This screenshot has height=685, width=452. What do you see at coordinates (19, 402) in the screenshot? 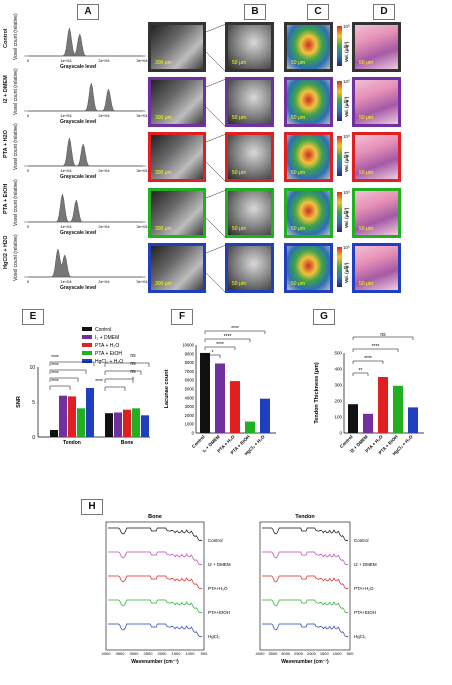
I see `y-axis-label: SNR` at bounding box center [19, 402].